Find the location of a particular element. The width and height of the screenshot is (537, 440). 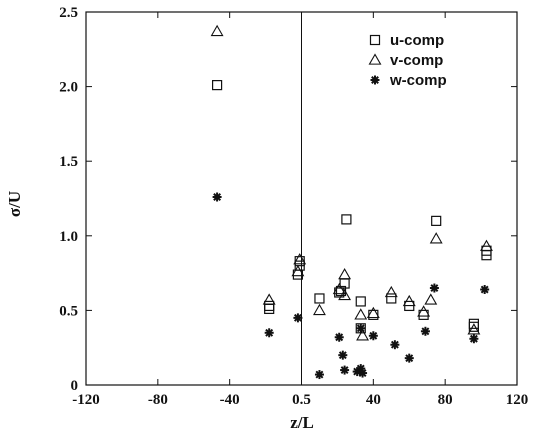

x-tick-label: -80 is located at coordinates (158, 400).